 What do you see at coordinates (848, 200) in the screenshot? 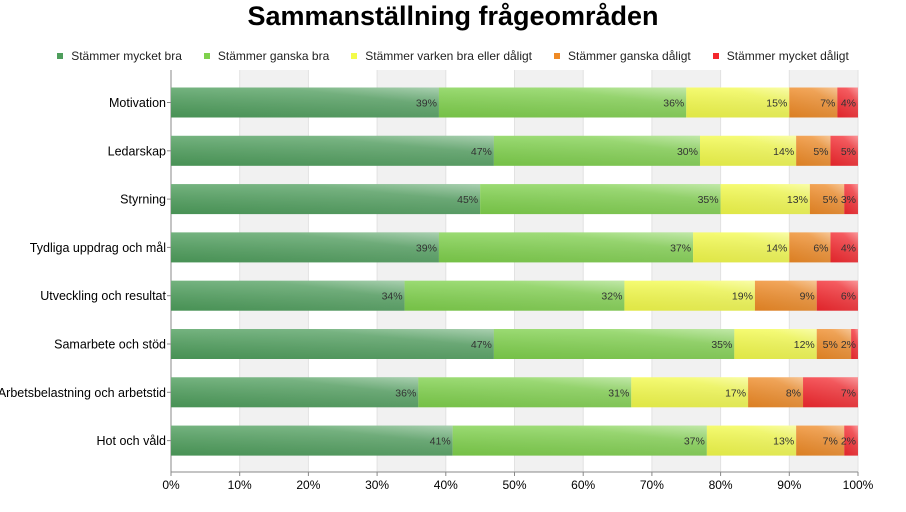
I see `data-label: 3%` at bounding box center [848, 200].